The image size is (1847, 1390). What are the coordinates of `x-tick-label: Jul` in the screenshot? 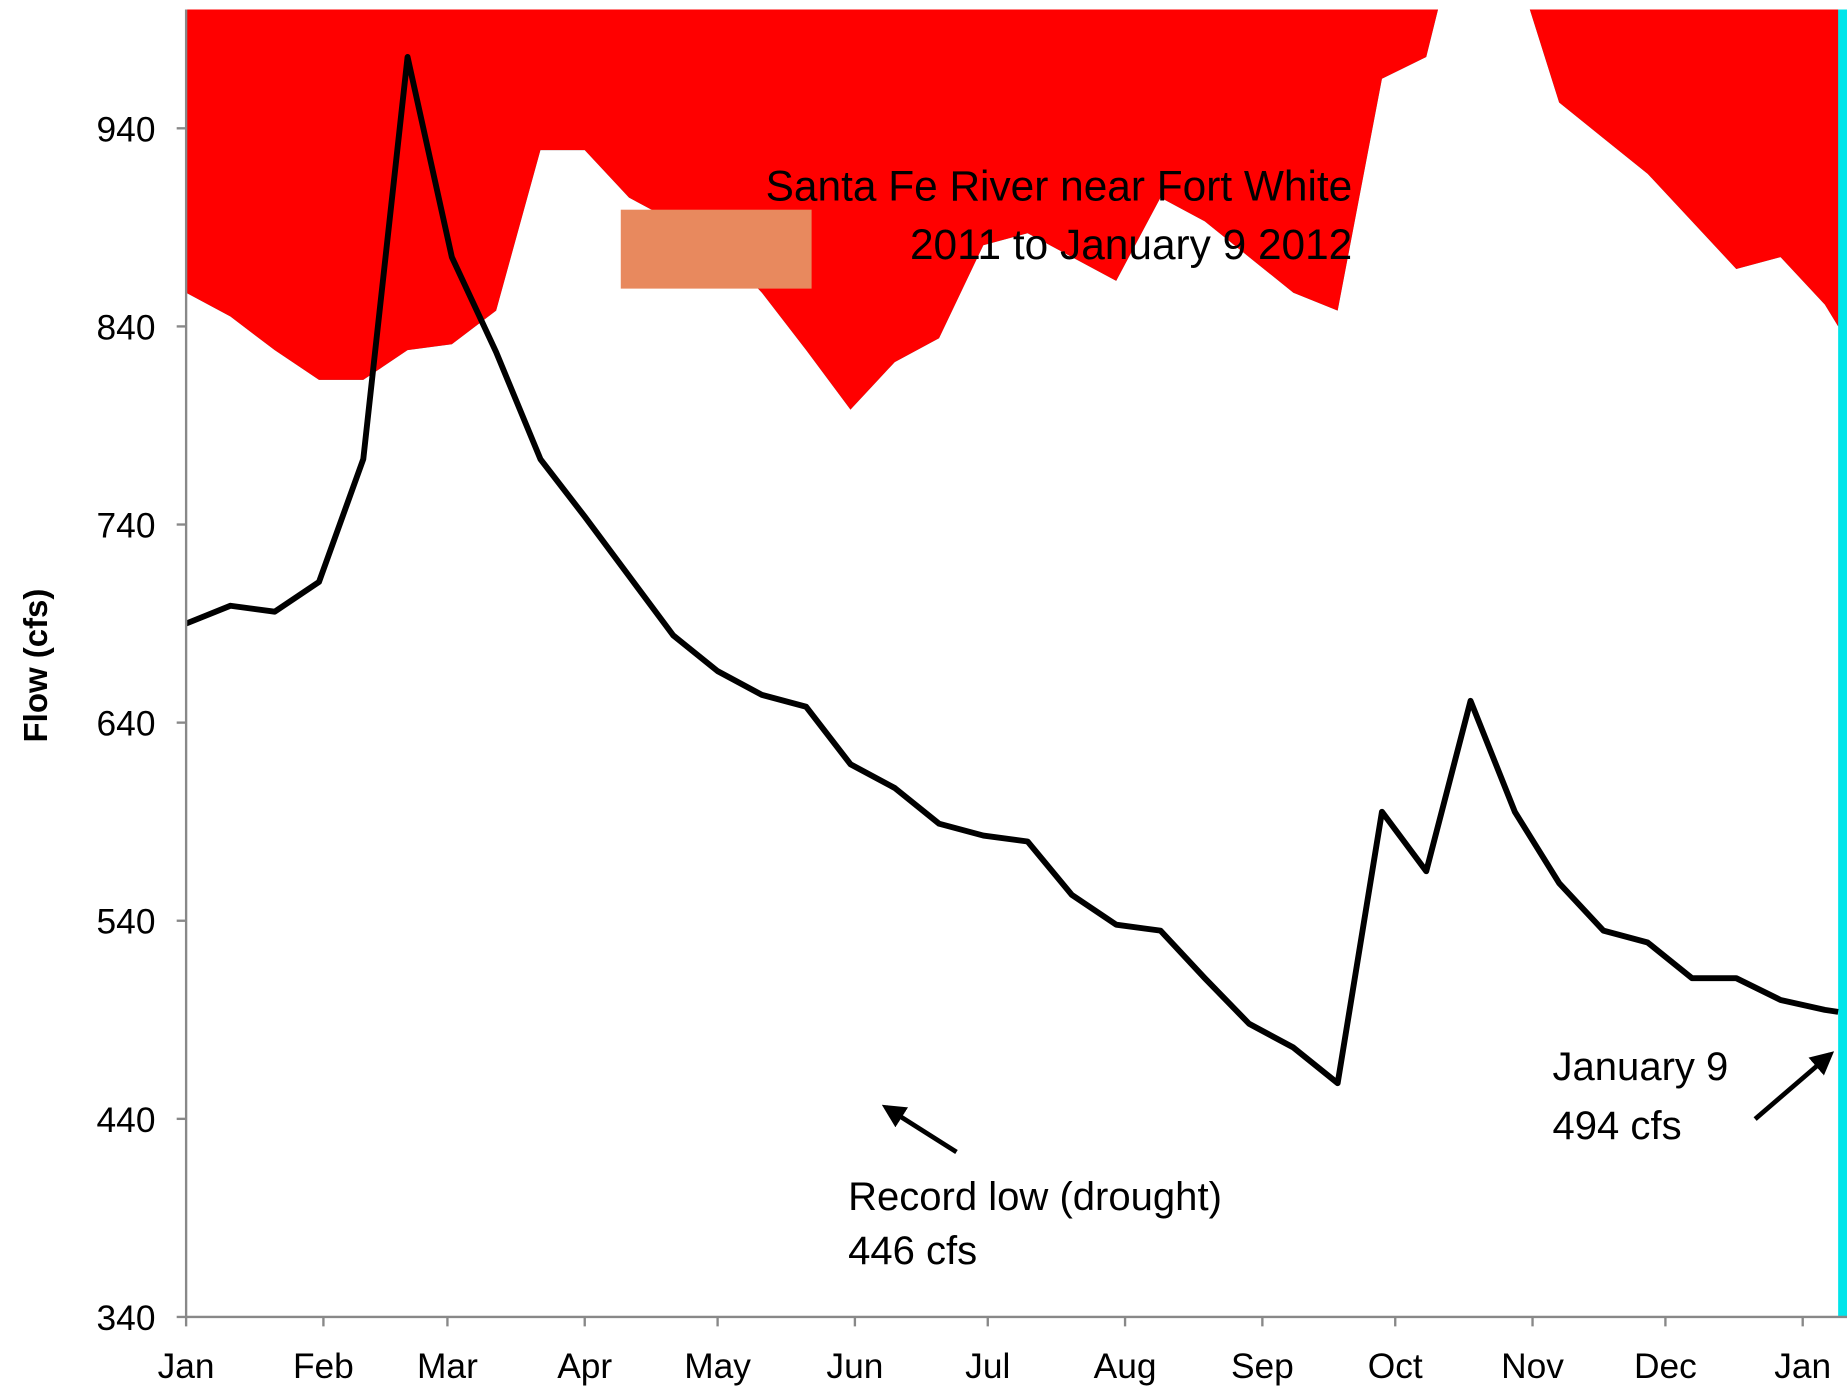 It's located at (987, 1366).